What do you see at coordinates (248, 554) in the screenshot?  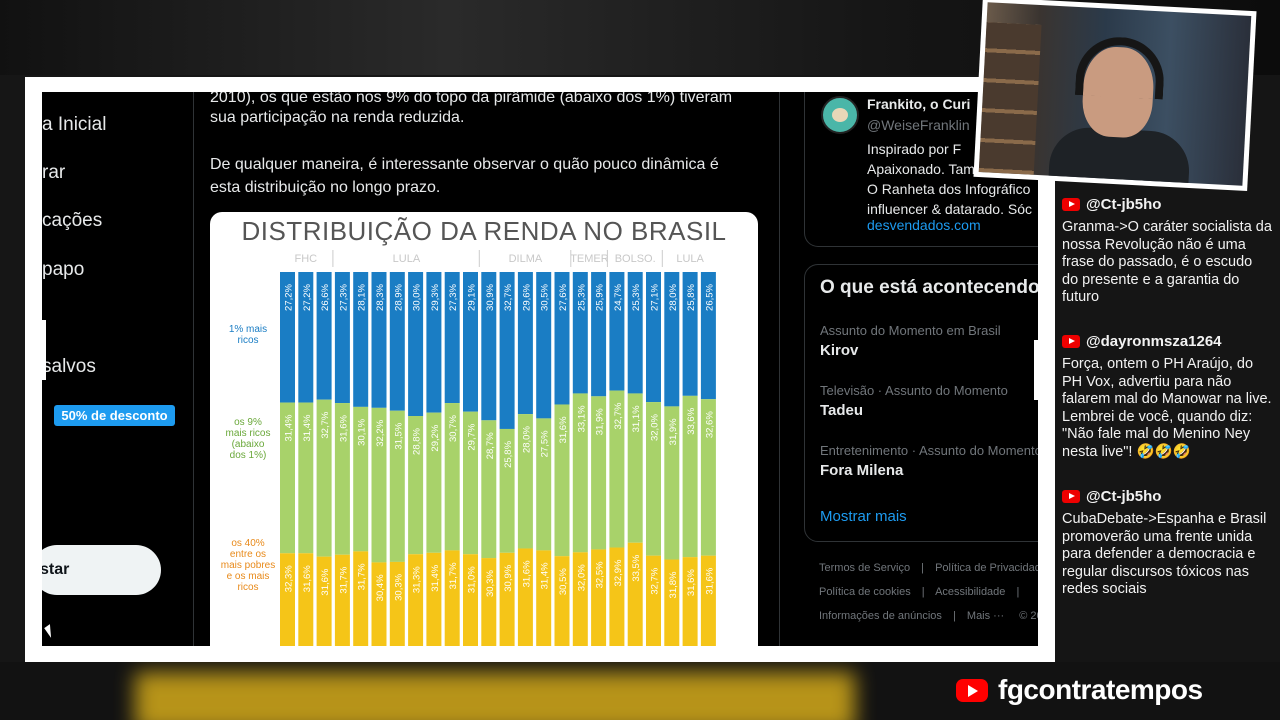 I see `chart-series-label-bottom: entre os` at bounding box center [248, 554].